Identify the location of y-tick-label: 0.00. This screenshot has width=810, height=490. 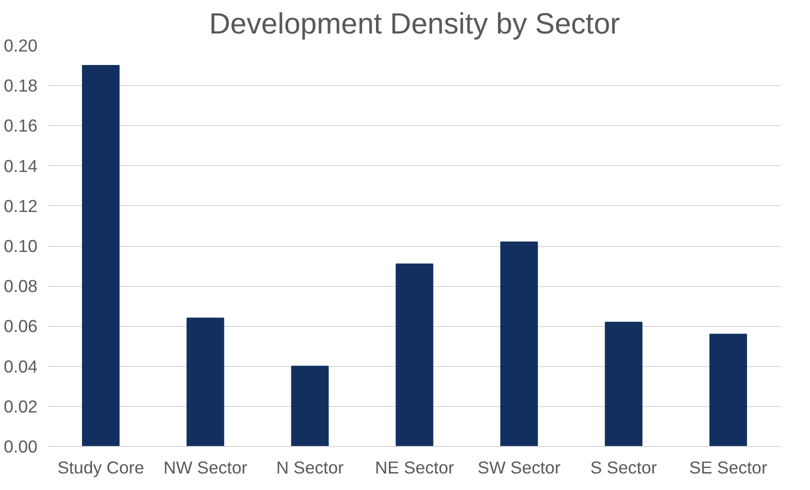
(21, 446).